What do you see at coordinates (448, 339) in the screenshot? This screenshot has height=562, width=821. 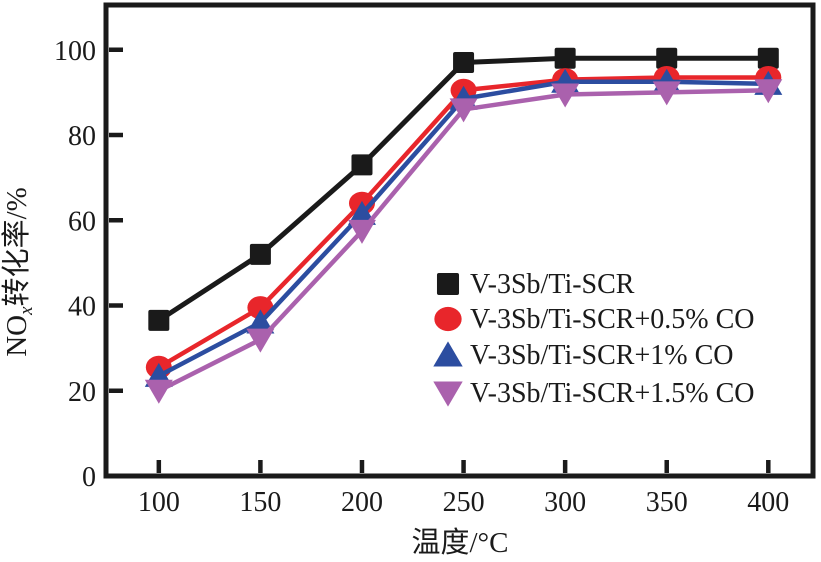 I see `legend-markers` at bounding box center [448, 339].